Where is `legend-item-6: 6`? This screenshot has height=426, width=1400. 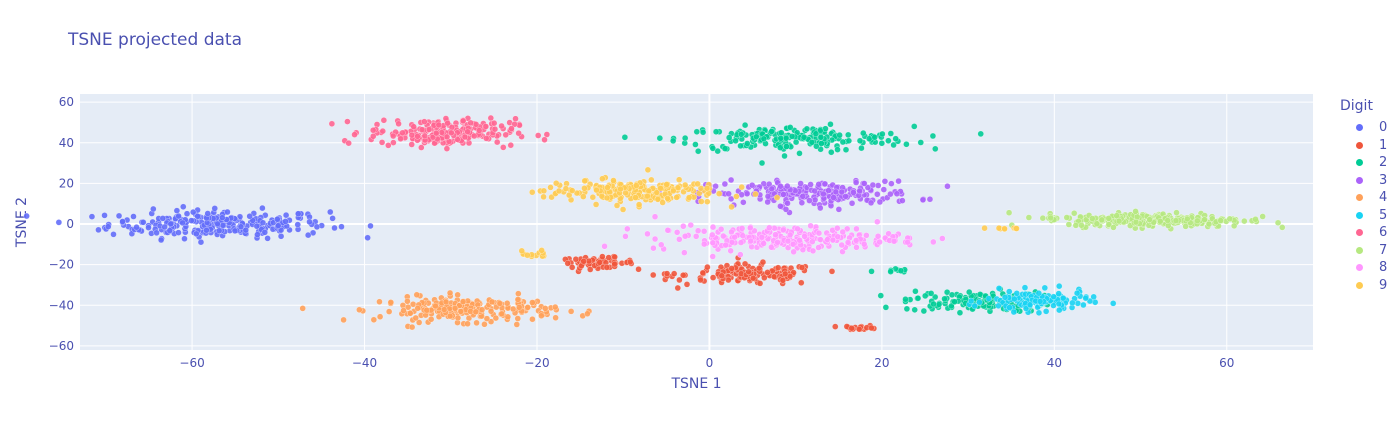
legend-item-6: 6 is located at coordinates (1363, 233).